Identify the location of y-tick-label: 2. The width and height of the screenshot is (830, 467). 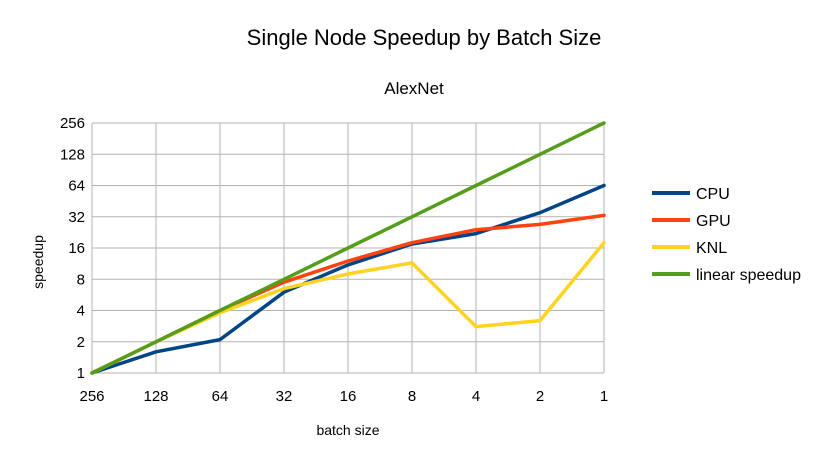
(81, 342).